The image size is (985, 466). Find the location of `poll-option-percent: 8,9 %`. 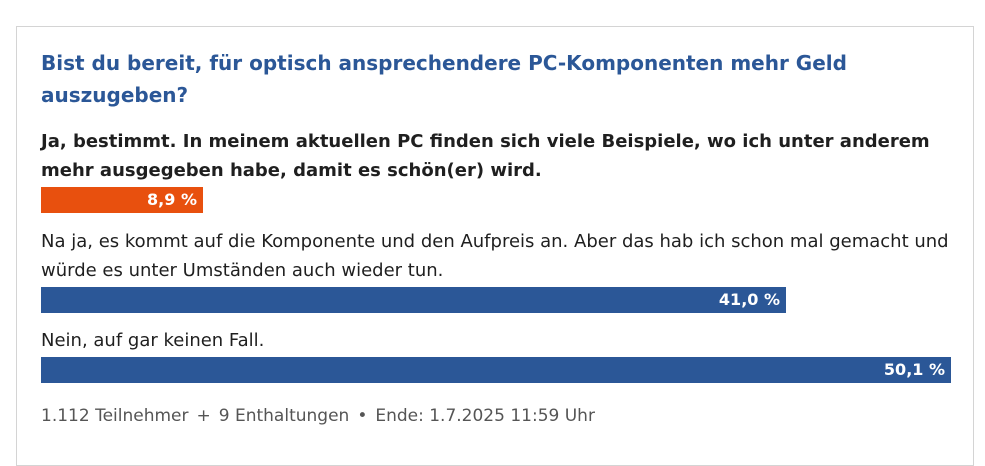

poll-option-percent: 8,9 % is located at coordinates (172, 199).